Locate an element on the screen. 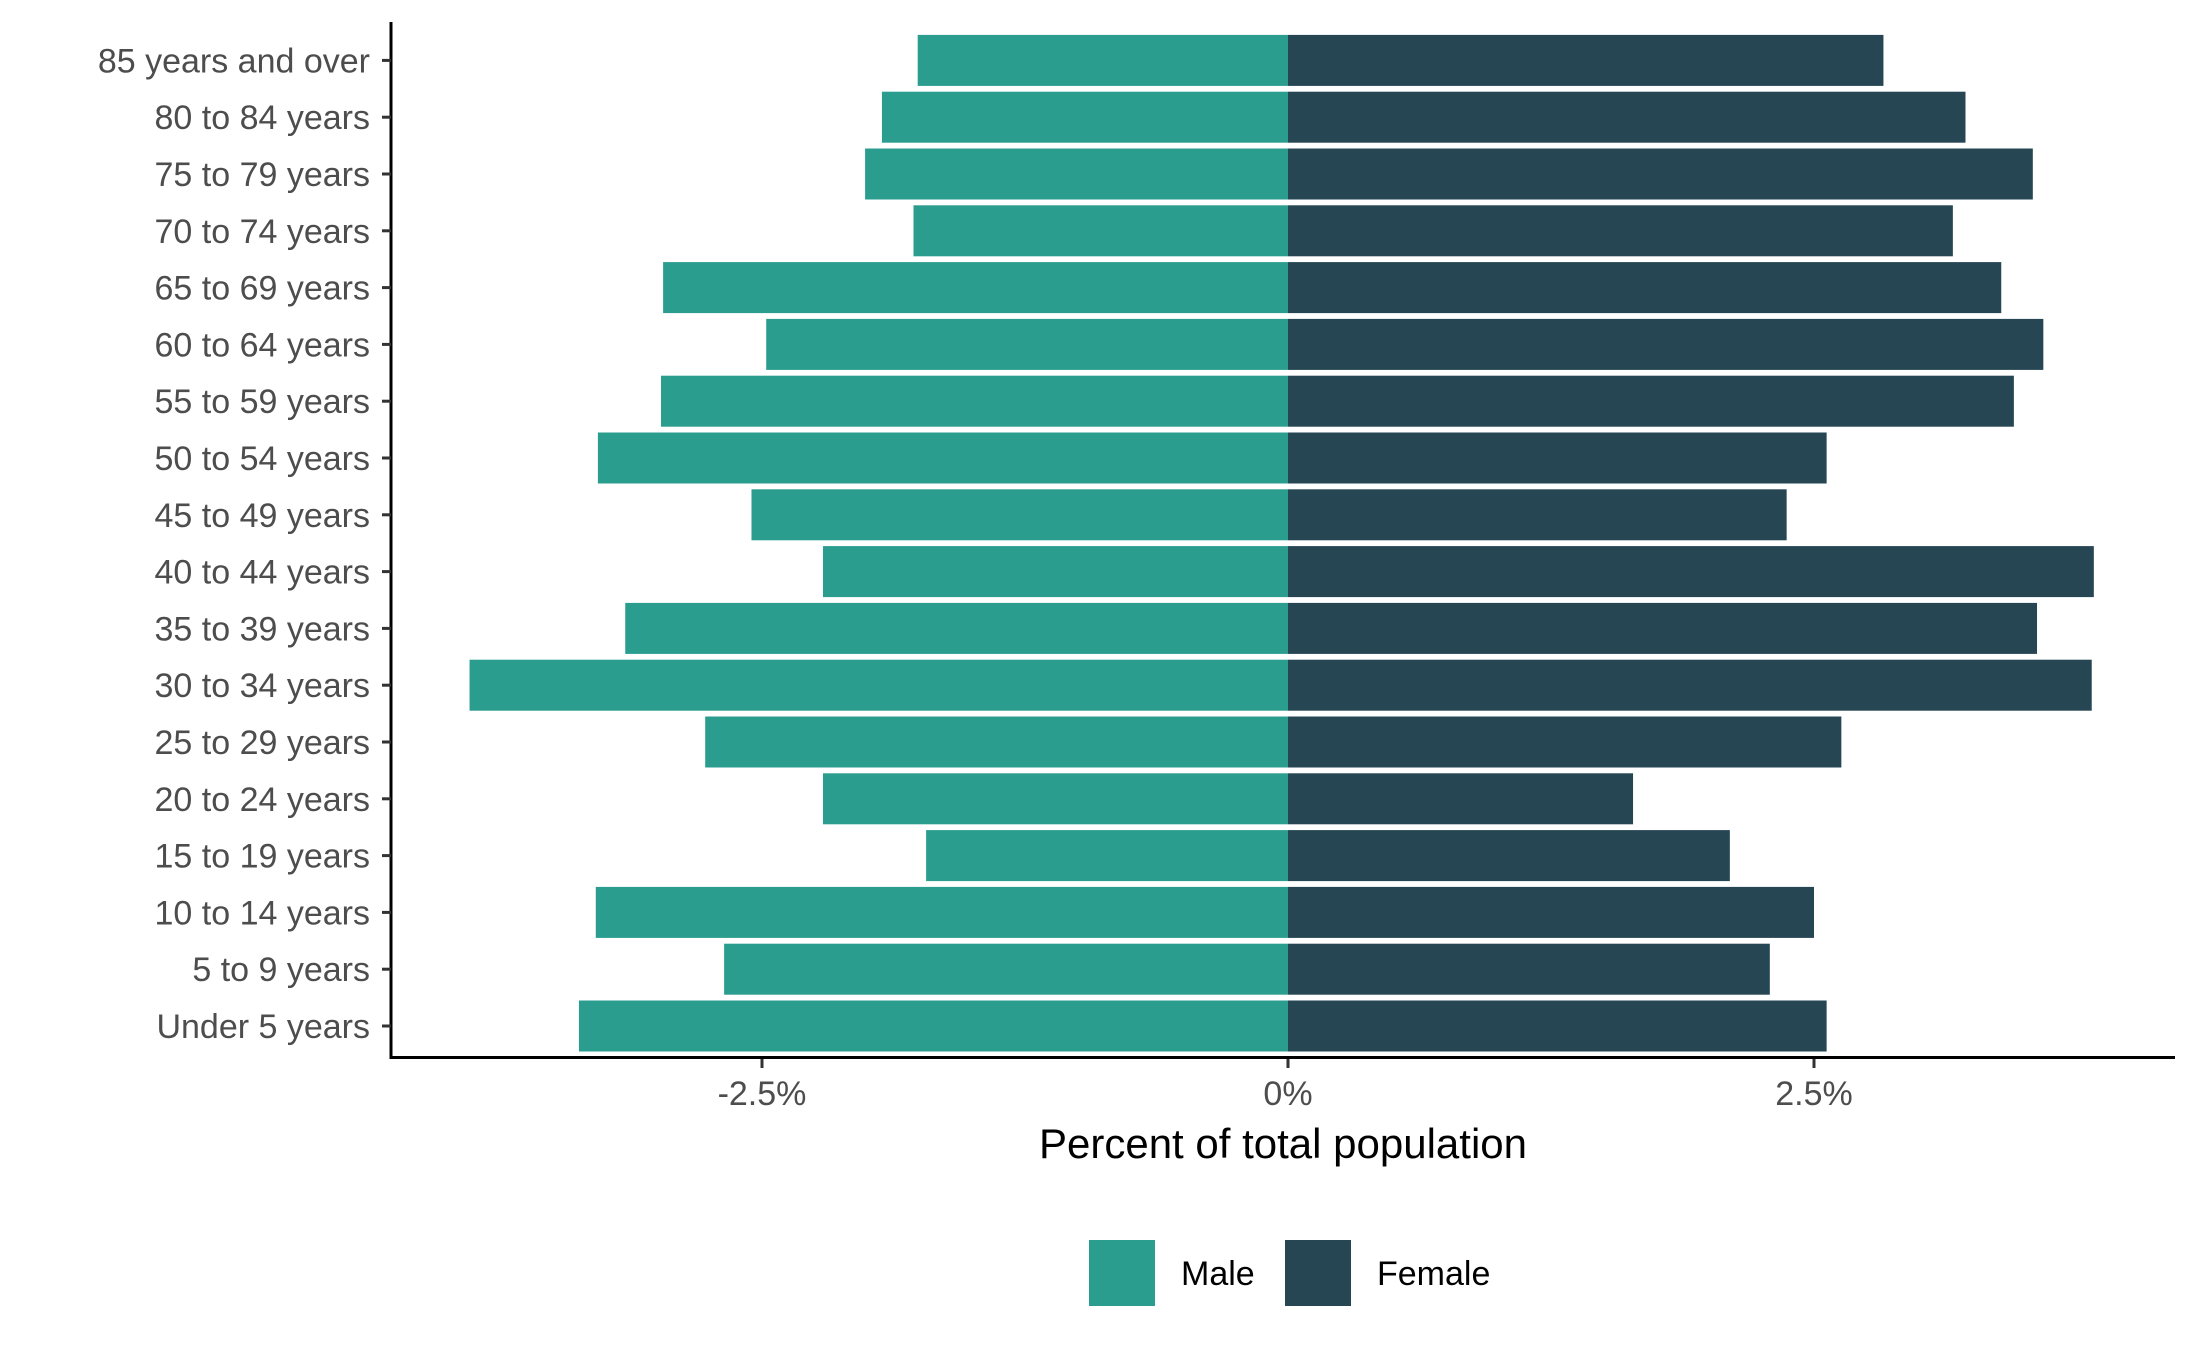  y-tick-label: 20 to 24 years is located at coordinates (262, 800).